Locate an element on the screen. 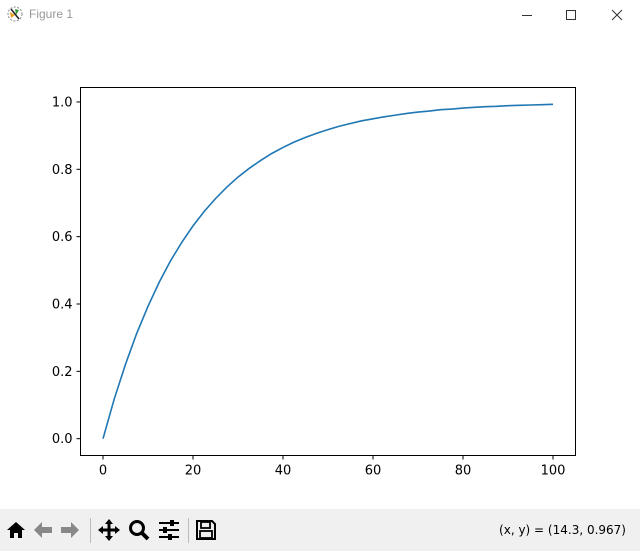  x-tick-label: 20 is located at coordinates (193, 471).